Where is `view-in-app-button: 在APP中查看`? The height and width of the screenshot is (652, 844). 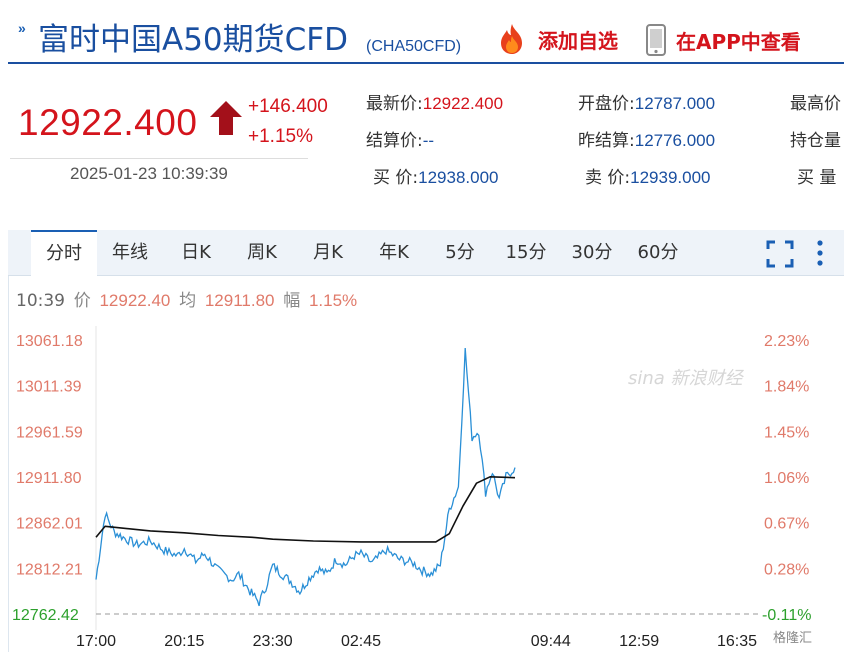
view-in-app-button: 在APP中查看 is located at coordinates (723, 40).